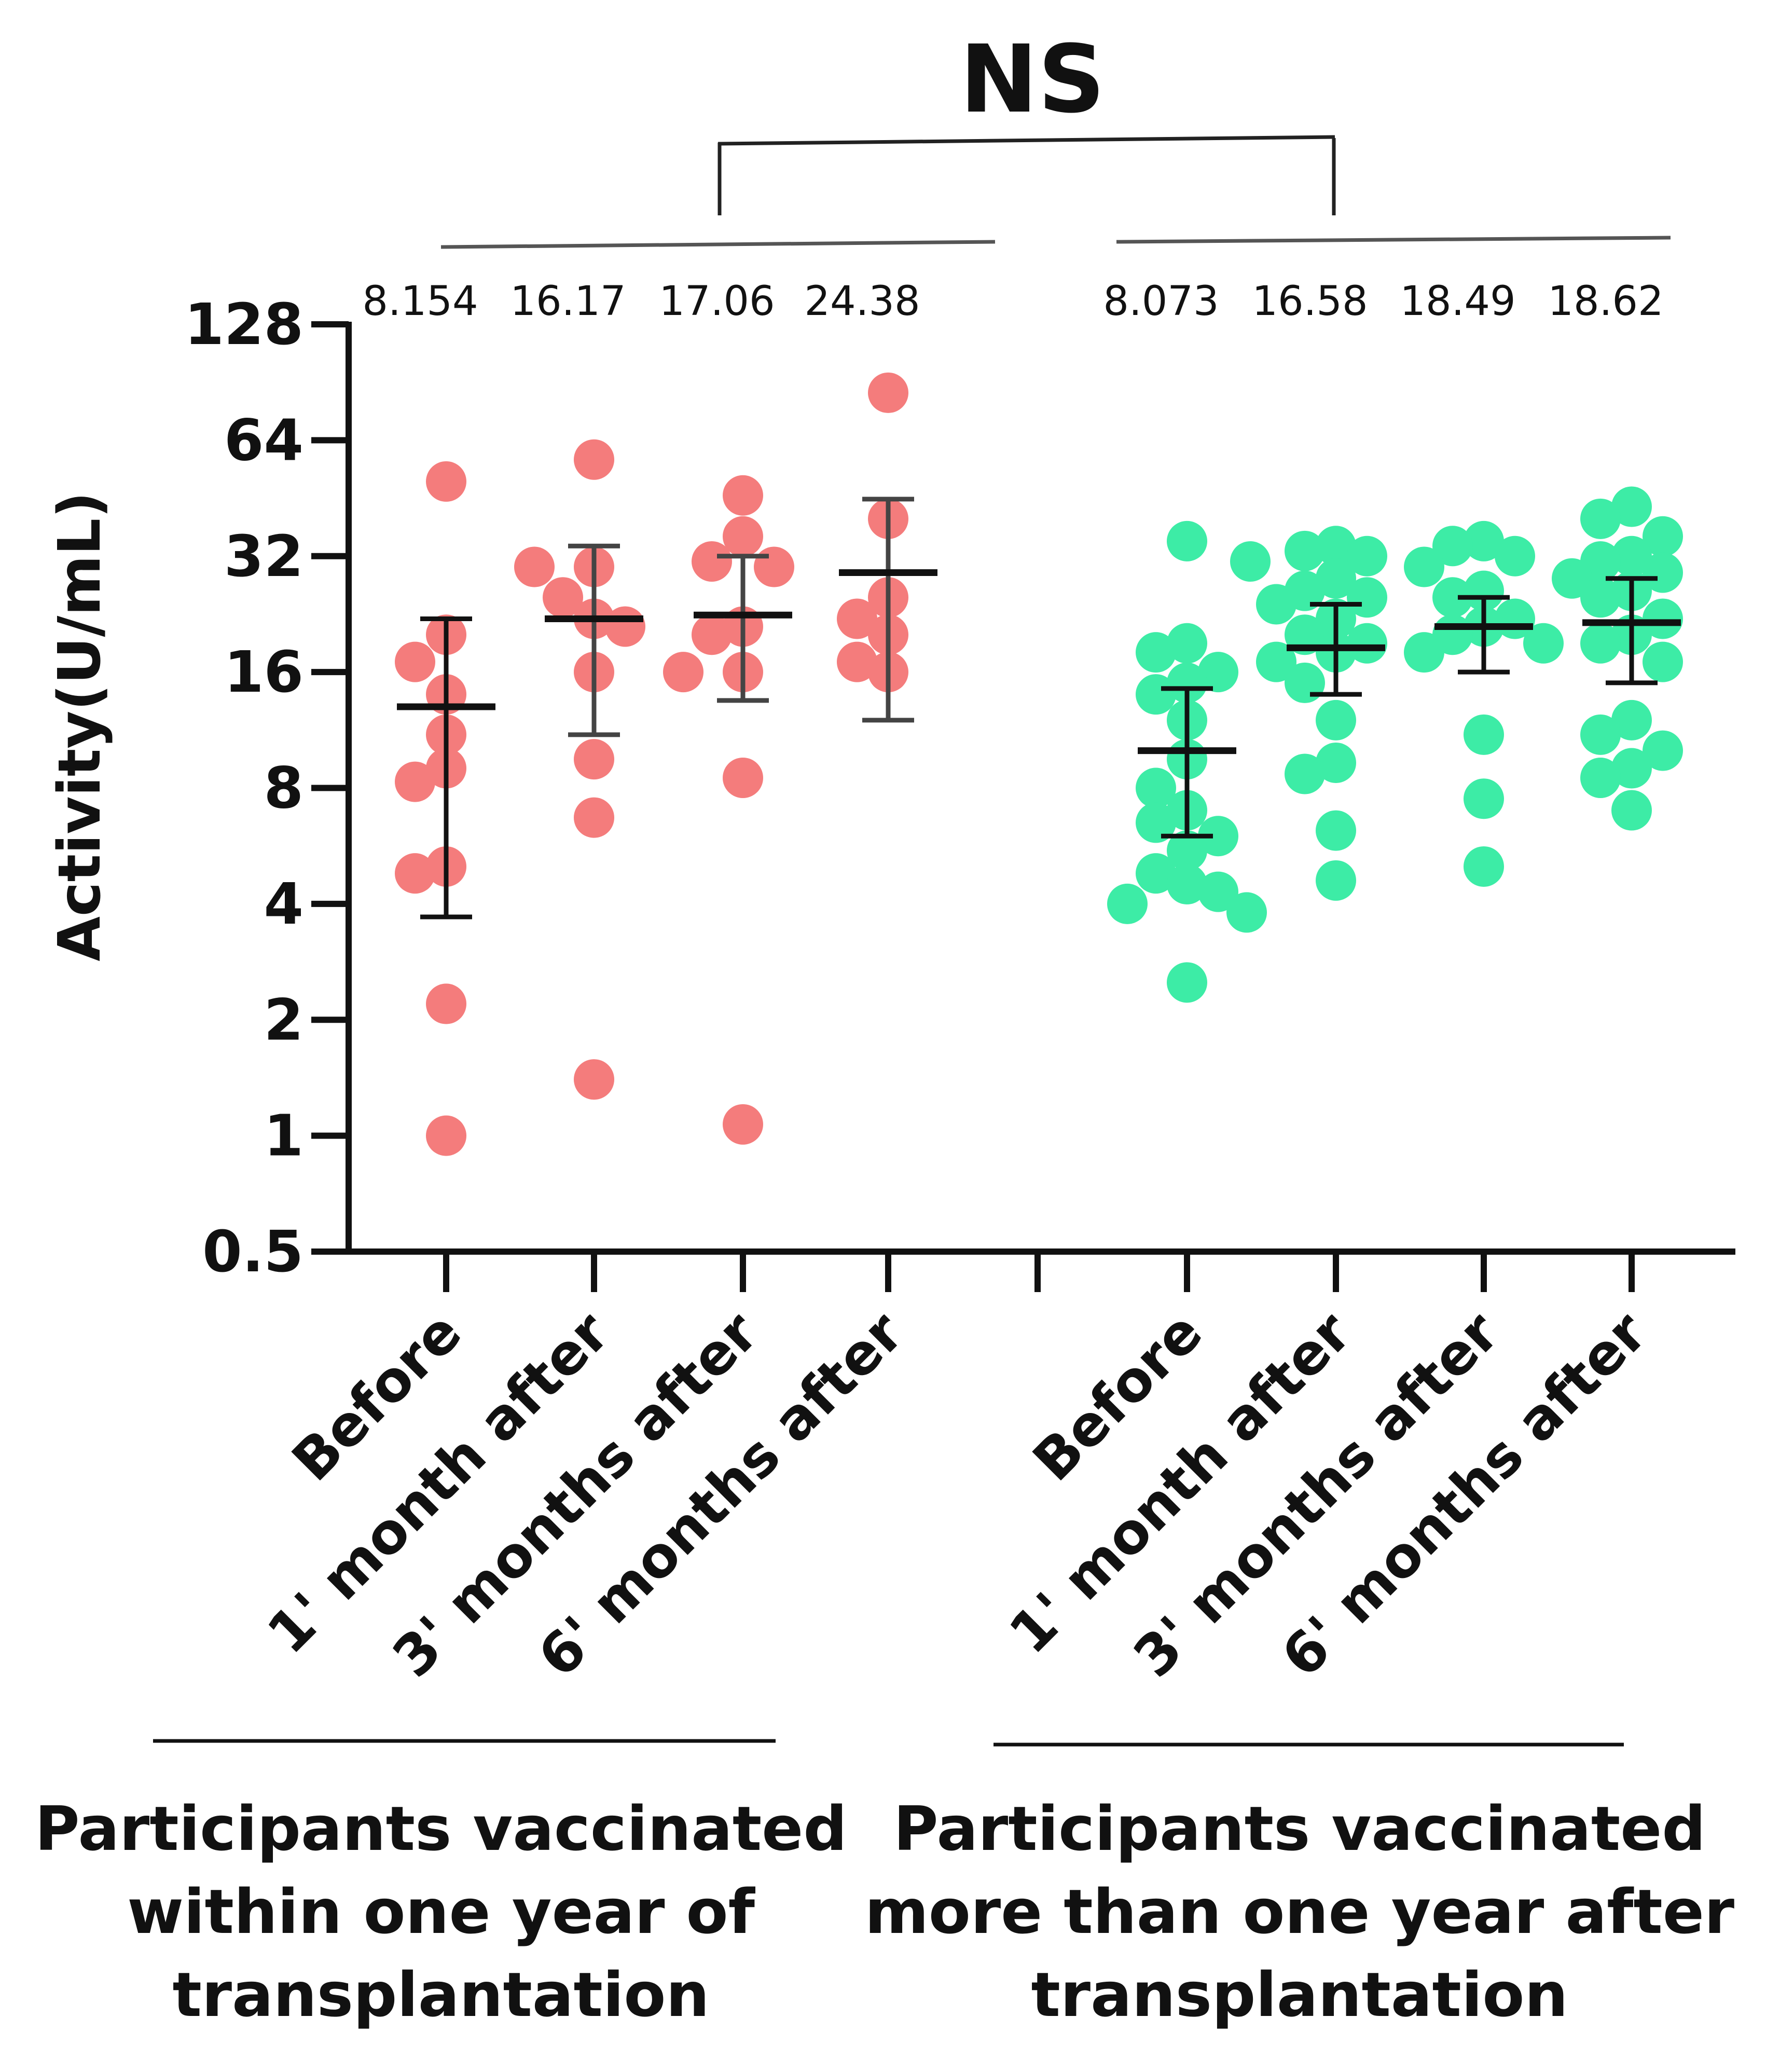  What do you see at coordinates (888, 1743) in the screenshot?
I see `group-footer-lines` at bounding box center [888, 1743].